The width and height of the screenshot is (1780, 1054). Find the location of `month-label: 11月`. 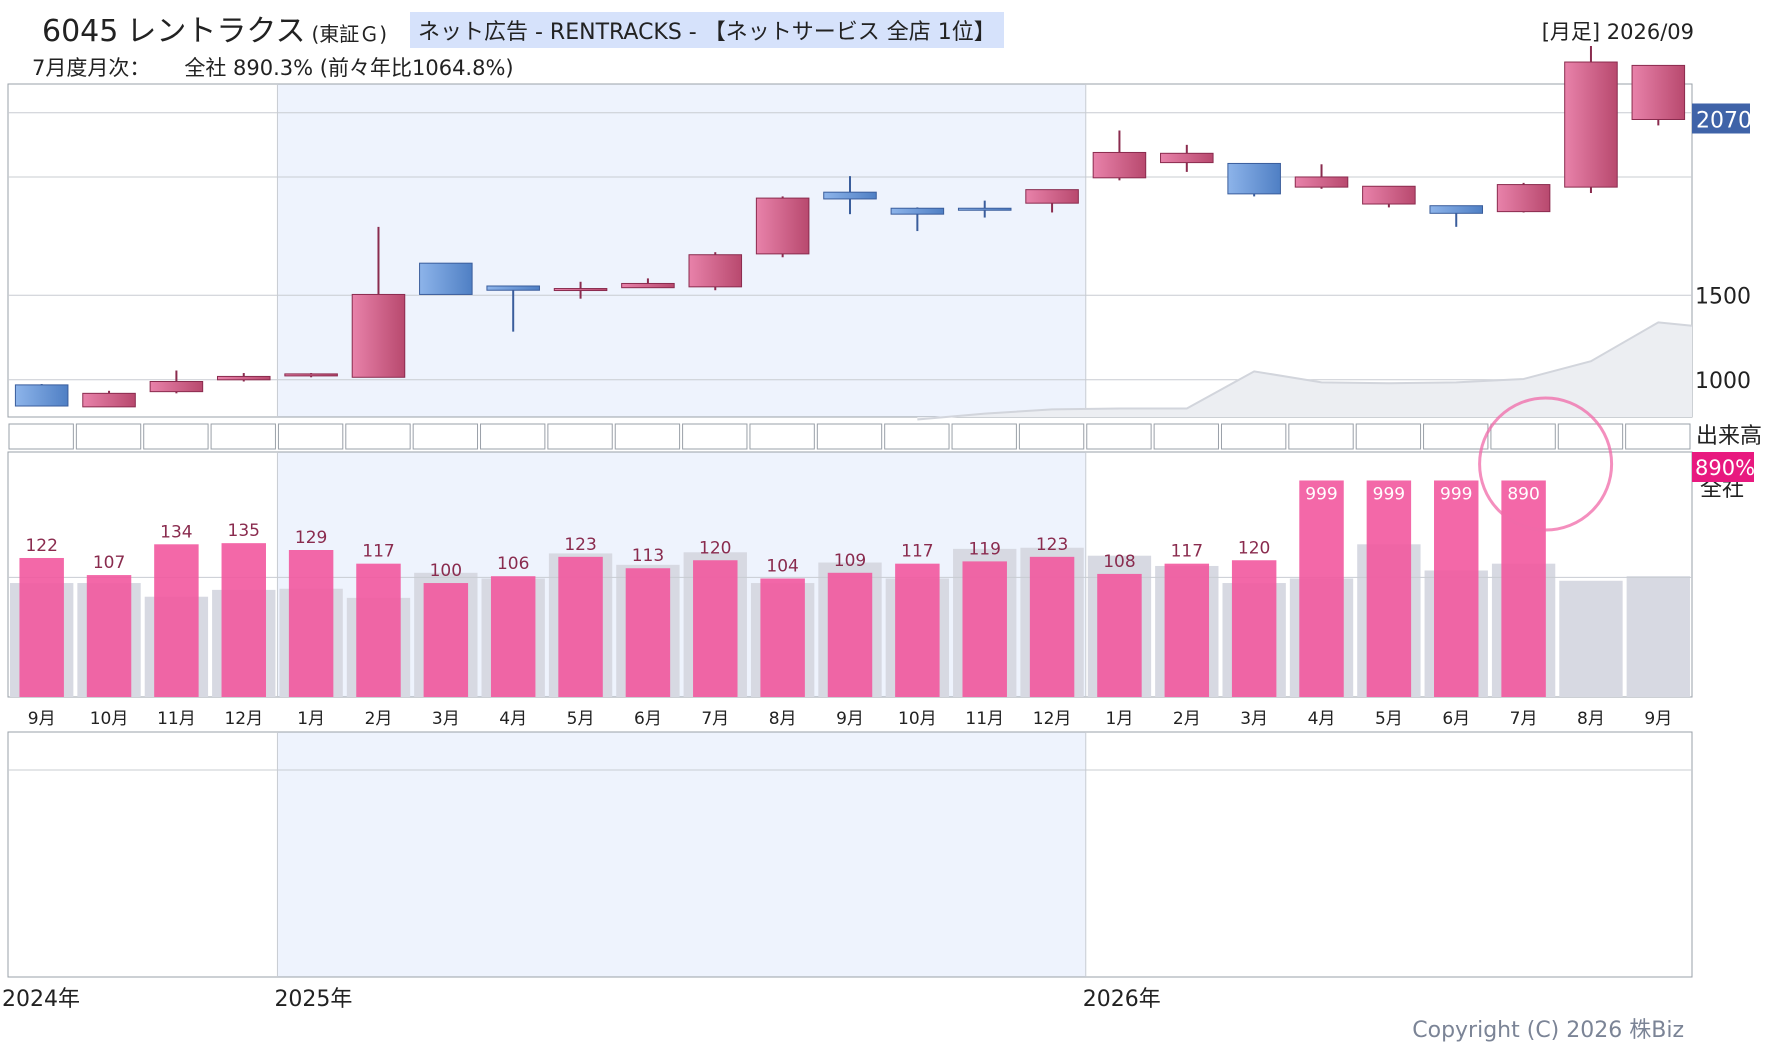

month-label: 11月 is located at coordinates (176, 719).